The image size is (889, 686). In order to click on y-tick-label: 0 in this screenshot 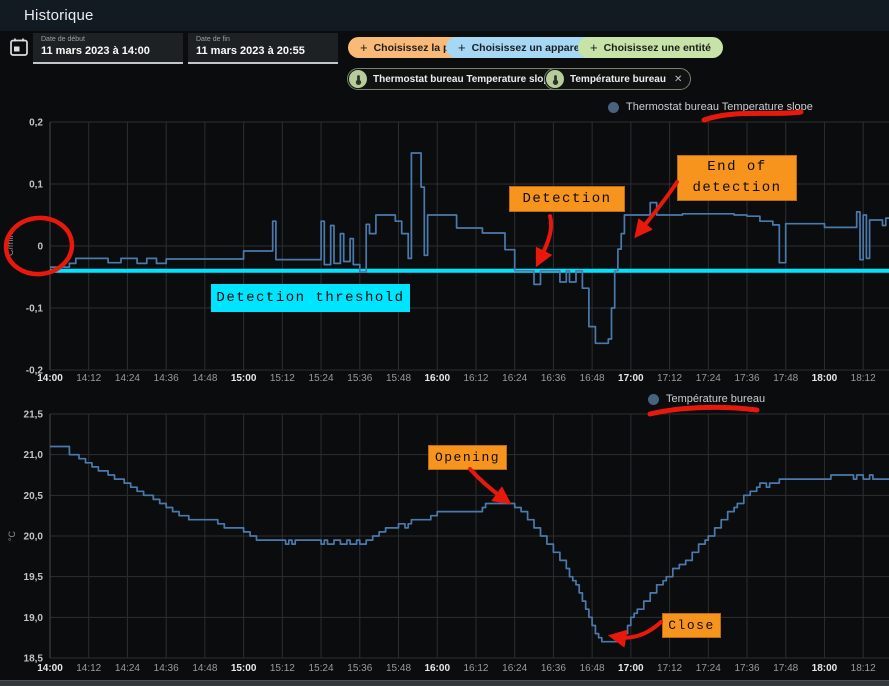, I will do `click(40, 247)`.